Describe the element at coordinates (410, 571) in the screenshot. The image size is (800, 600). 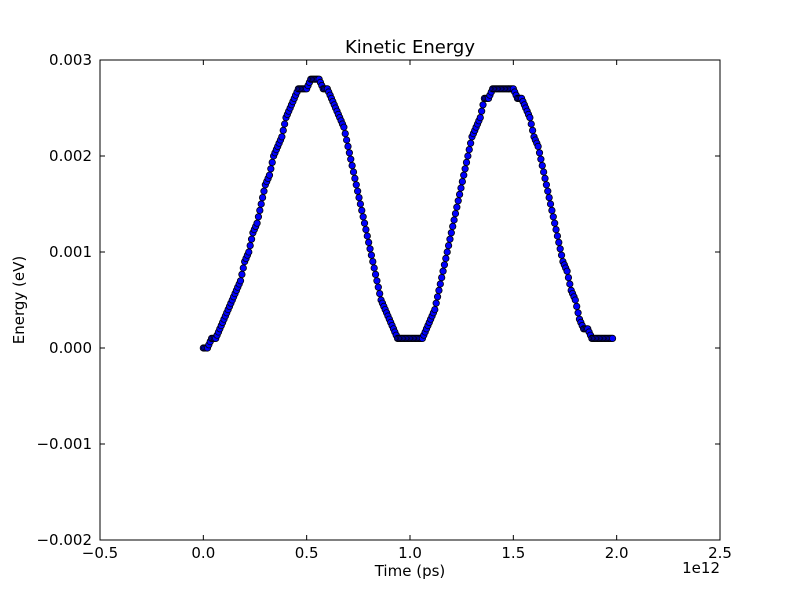
I see `x-axis-label: Time (ps)` at that location.